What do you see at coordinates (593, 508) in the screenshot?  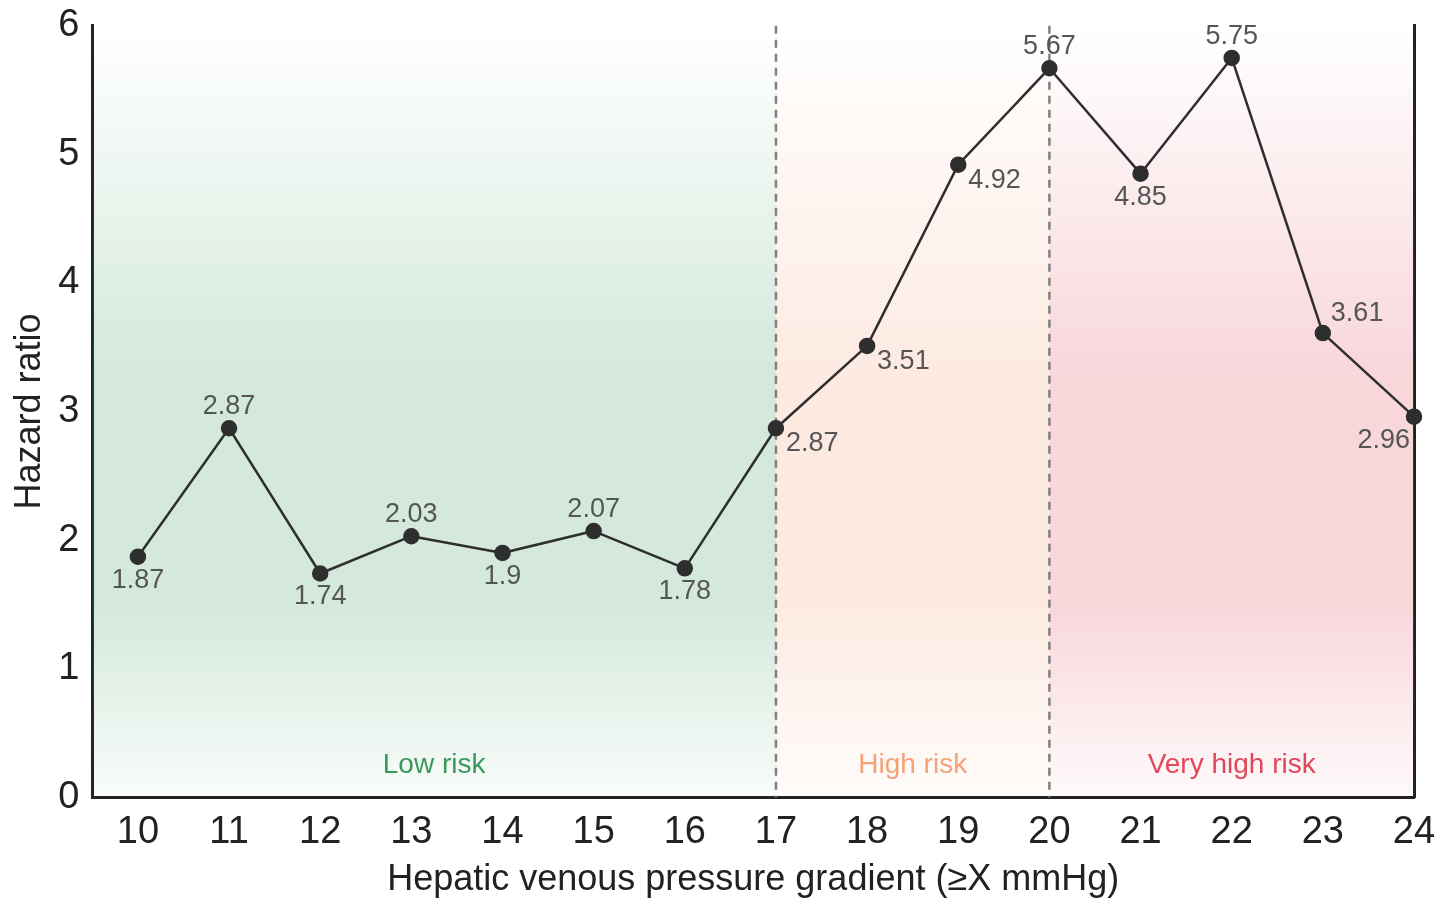 I see `data-label: 2.07` at bounding box center [593, 508].